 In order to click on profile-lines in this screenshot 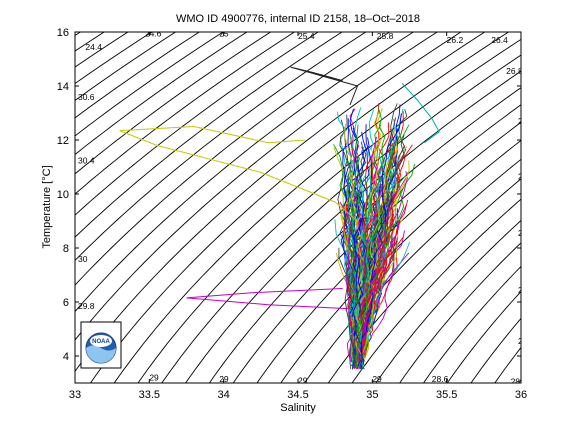, I will do `click(374, 236)`.